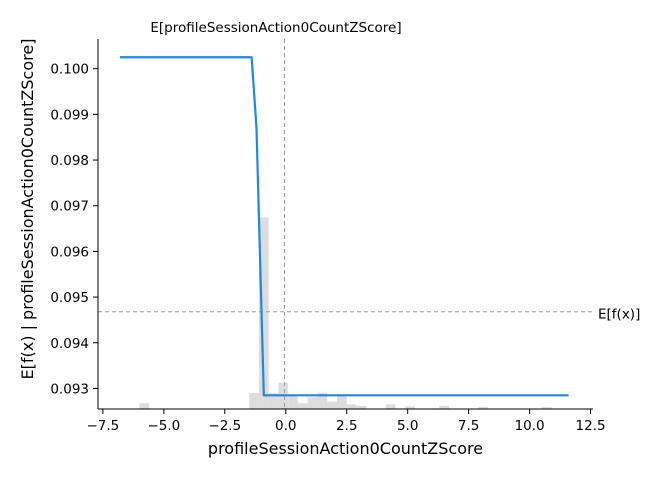  I want to click on x-tick-label: 2.5, so click(346, 426).